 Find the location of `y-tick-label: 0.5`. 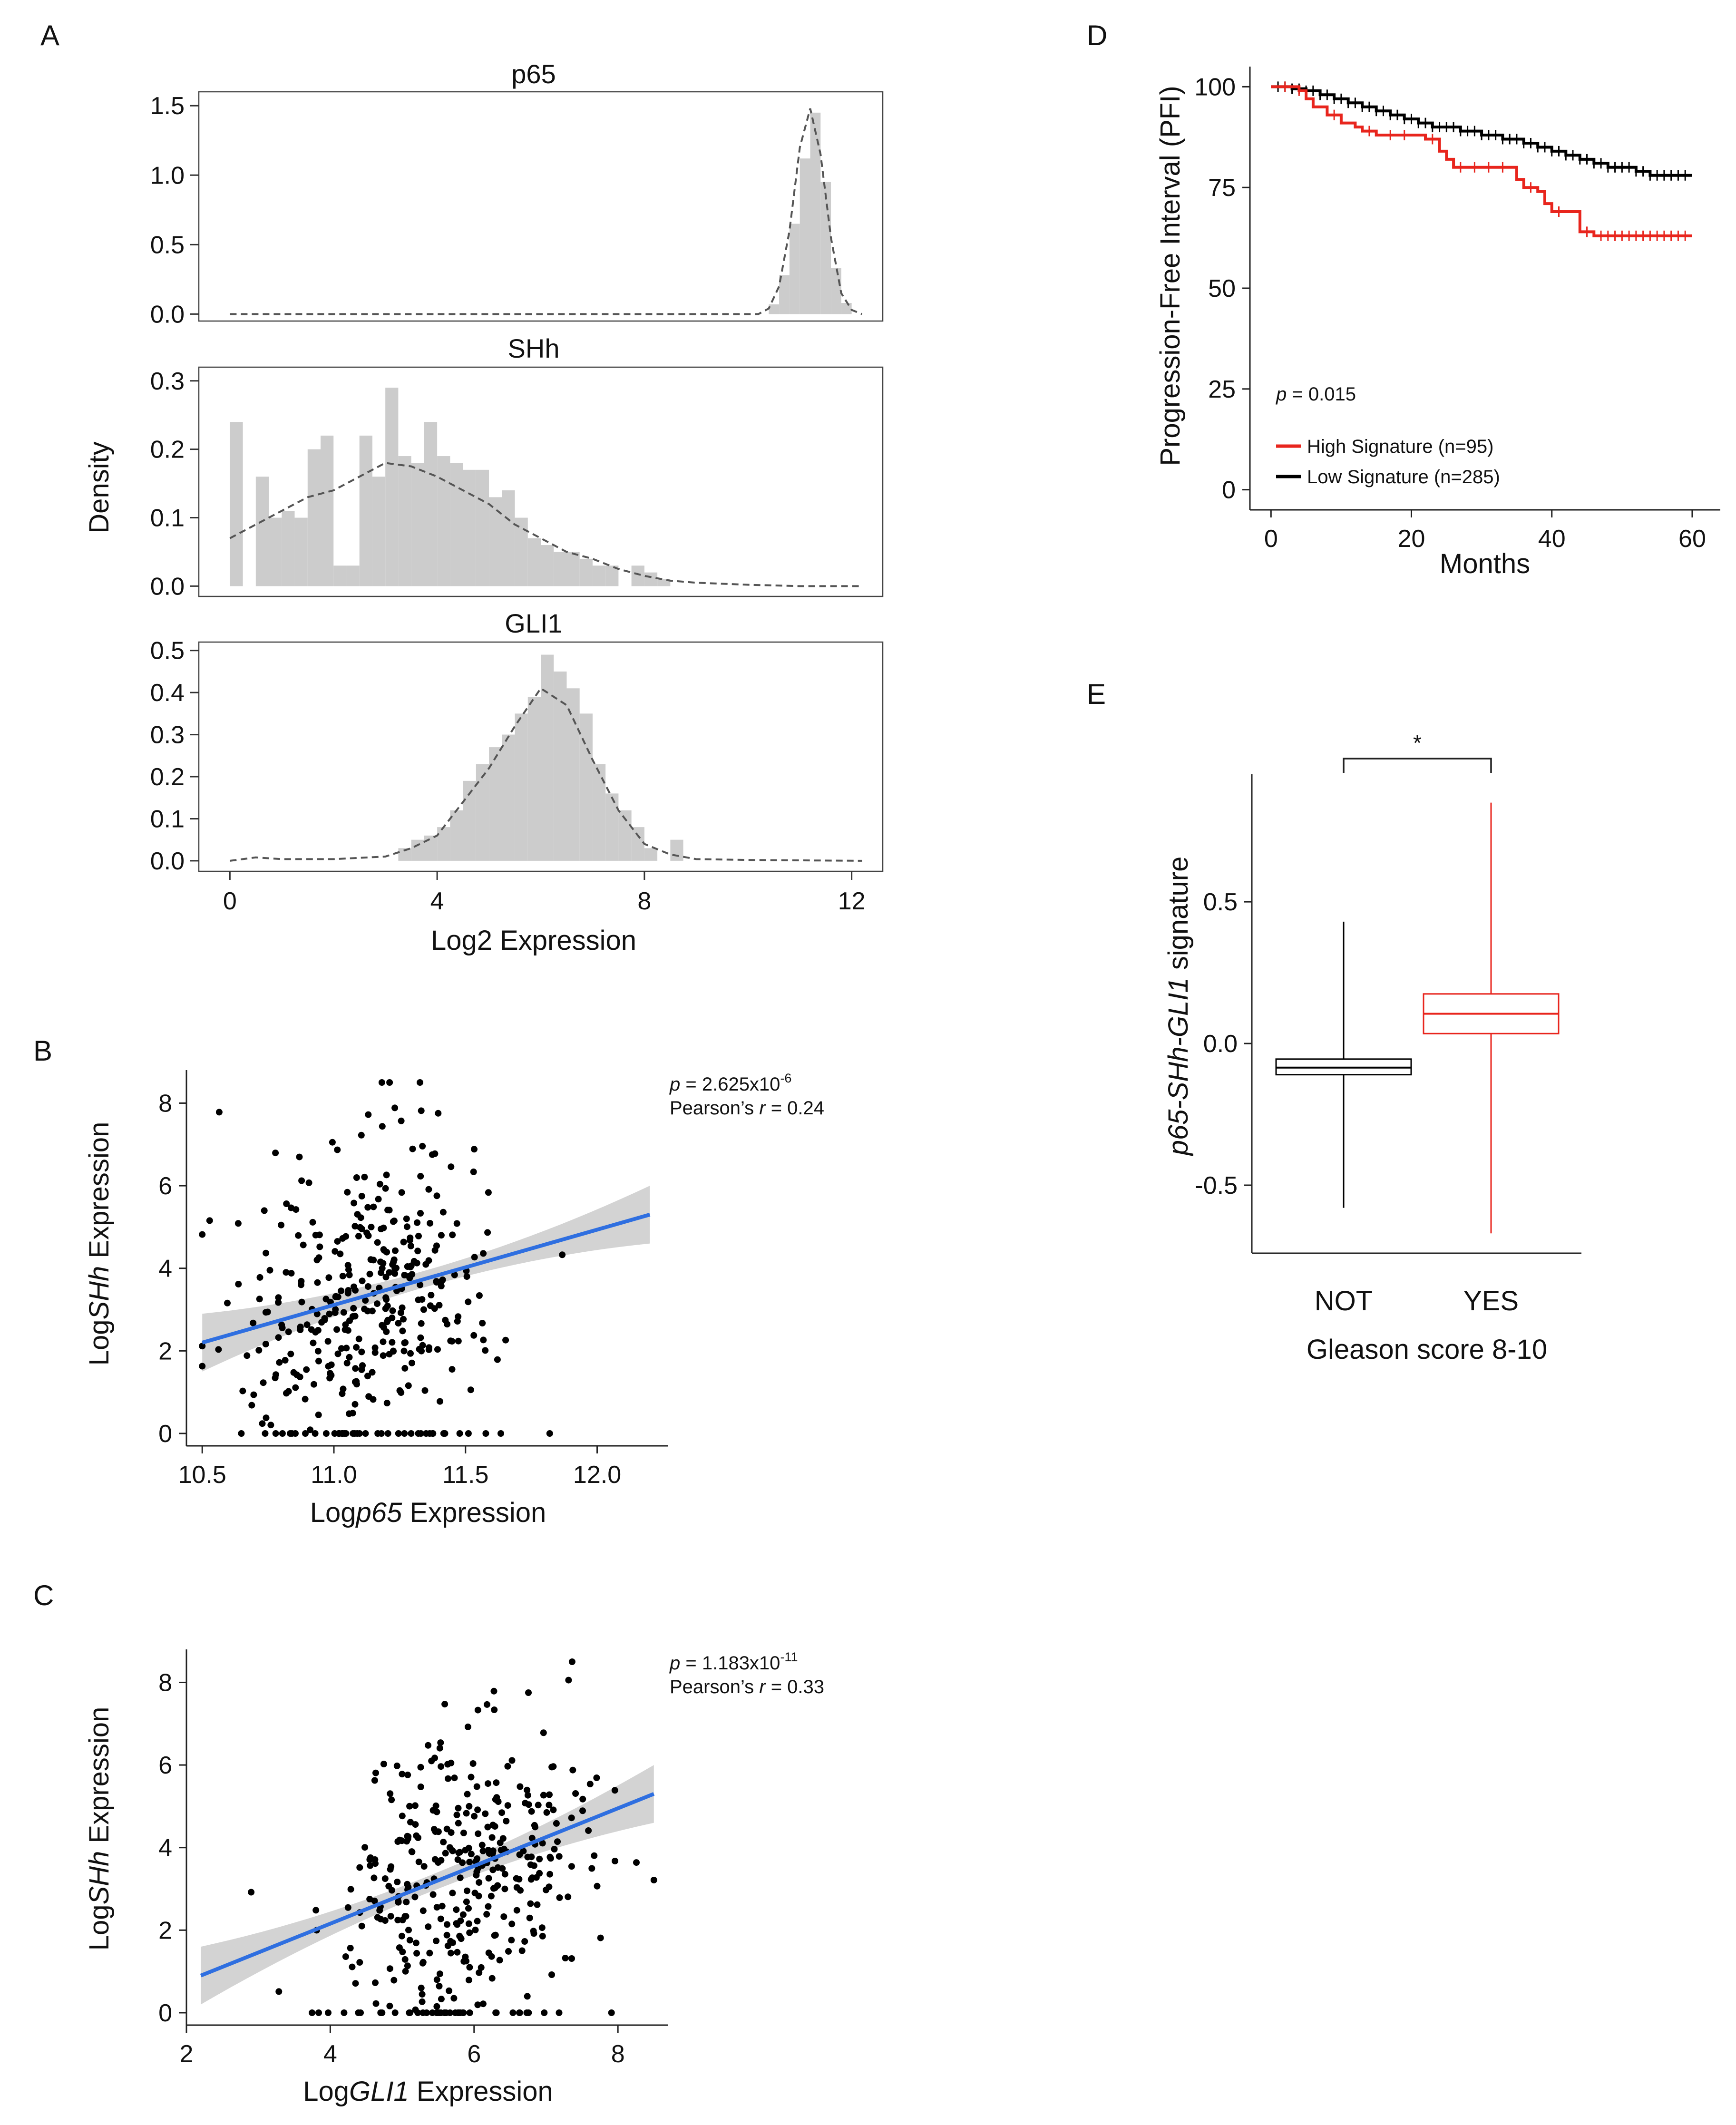

y-tick-label: 0.5 is located at coordinates (168, 245).